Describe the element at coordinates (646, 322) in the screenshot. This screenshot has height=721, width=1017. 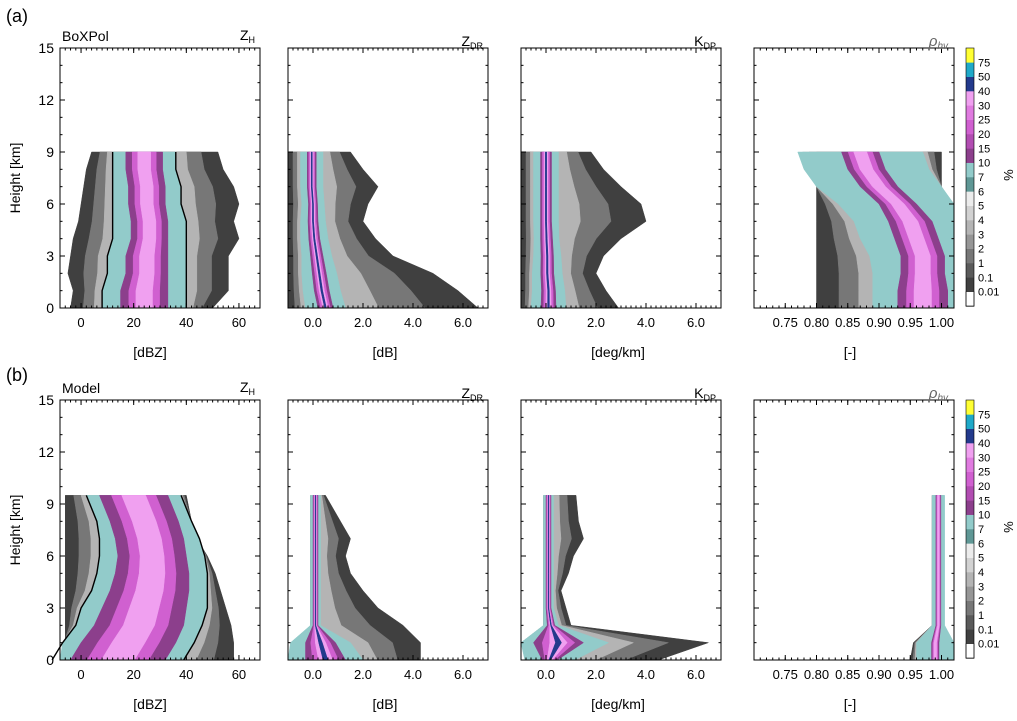
I see `x-tick-label: 4.0` at that location.